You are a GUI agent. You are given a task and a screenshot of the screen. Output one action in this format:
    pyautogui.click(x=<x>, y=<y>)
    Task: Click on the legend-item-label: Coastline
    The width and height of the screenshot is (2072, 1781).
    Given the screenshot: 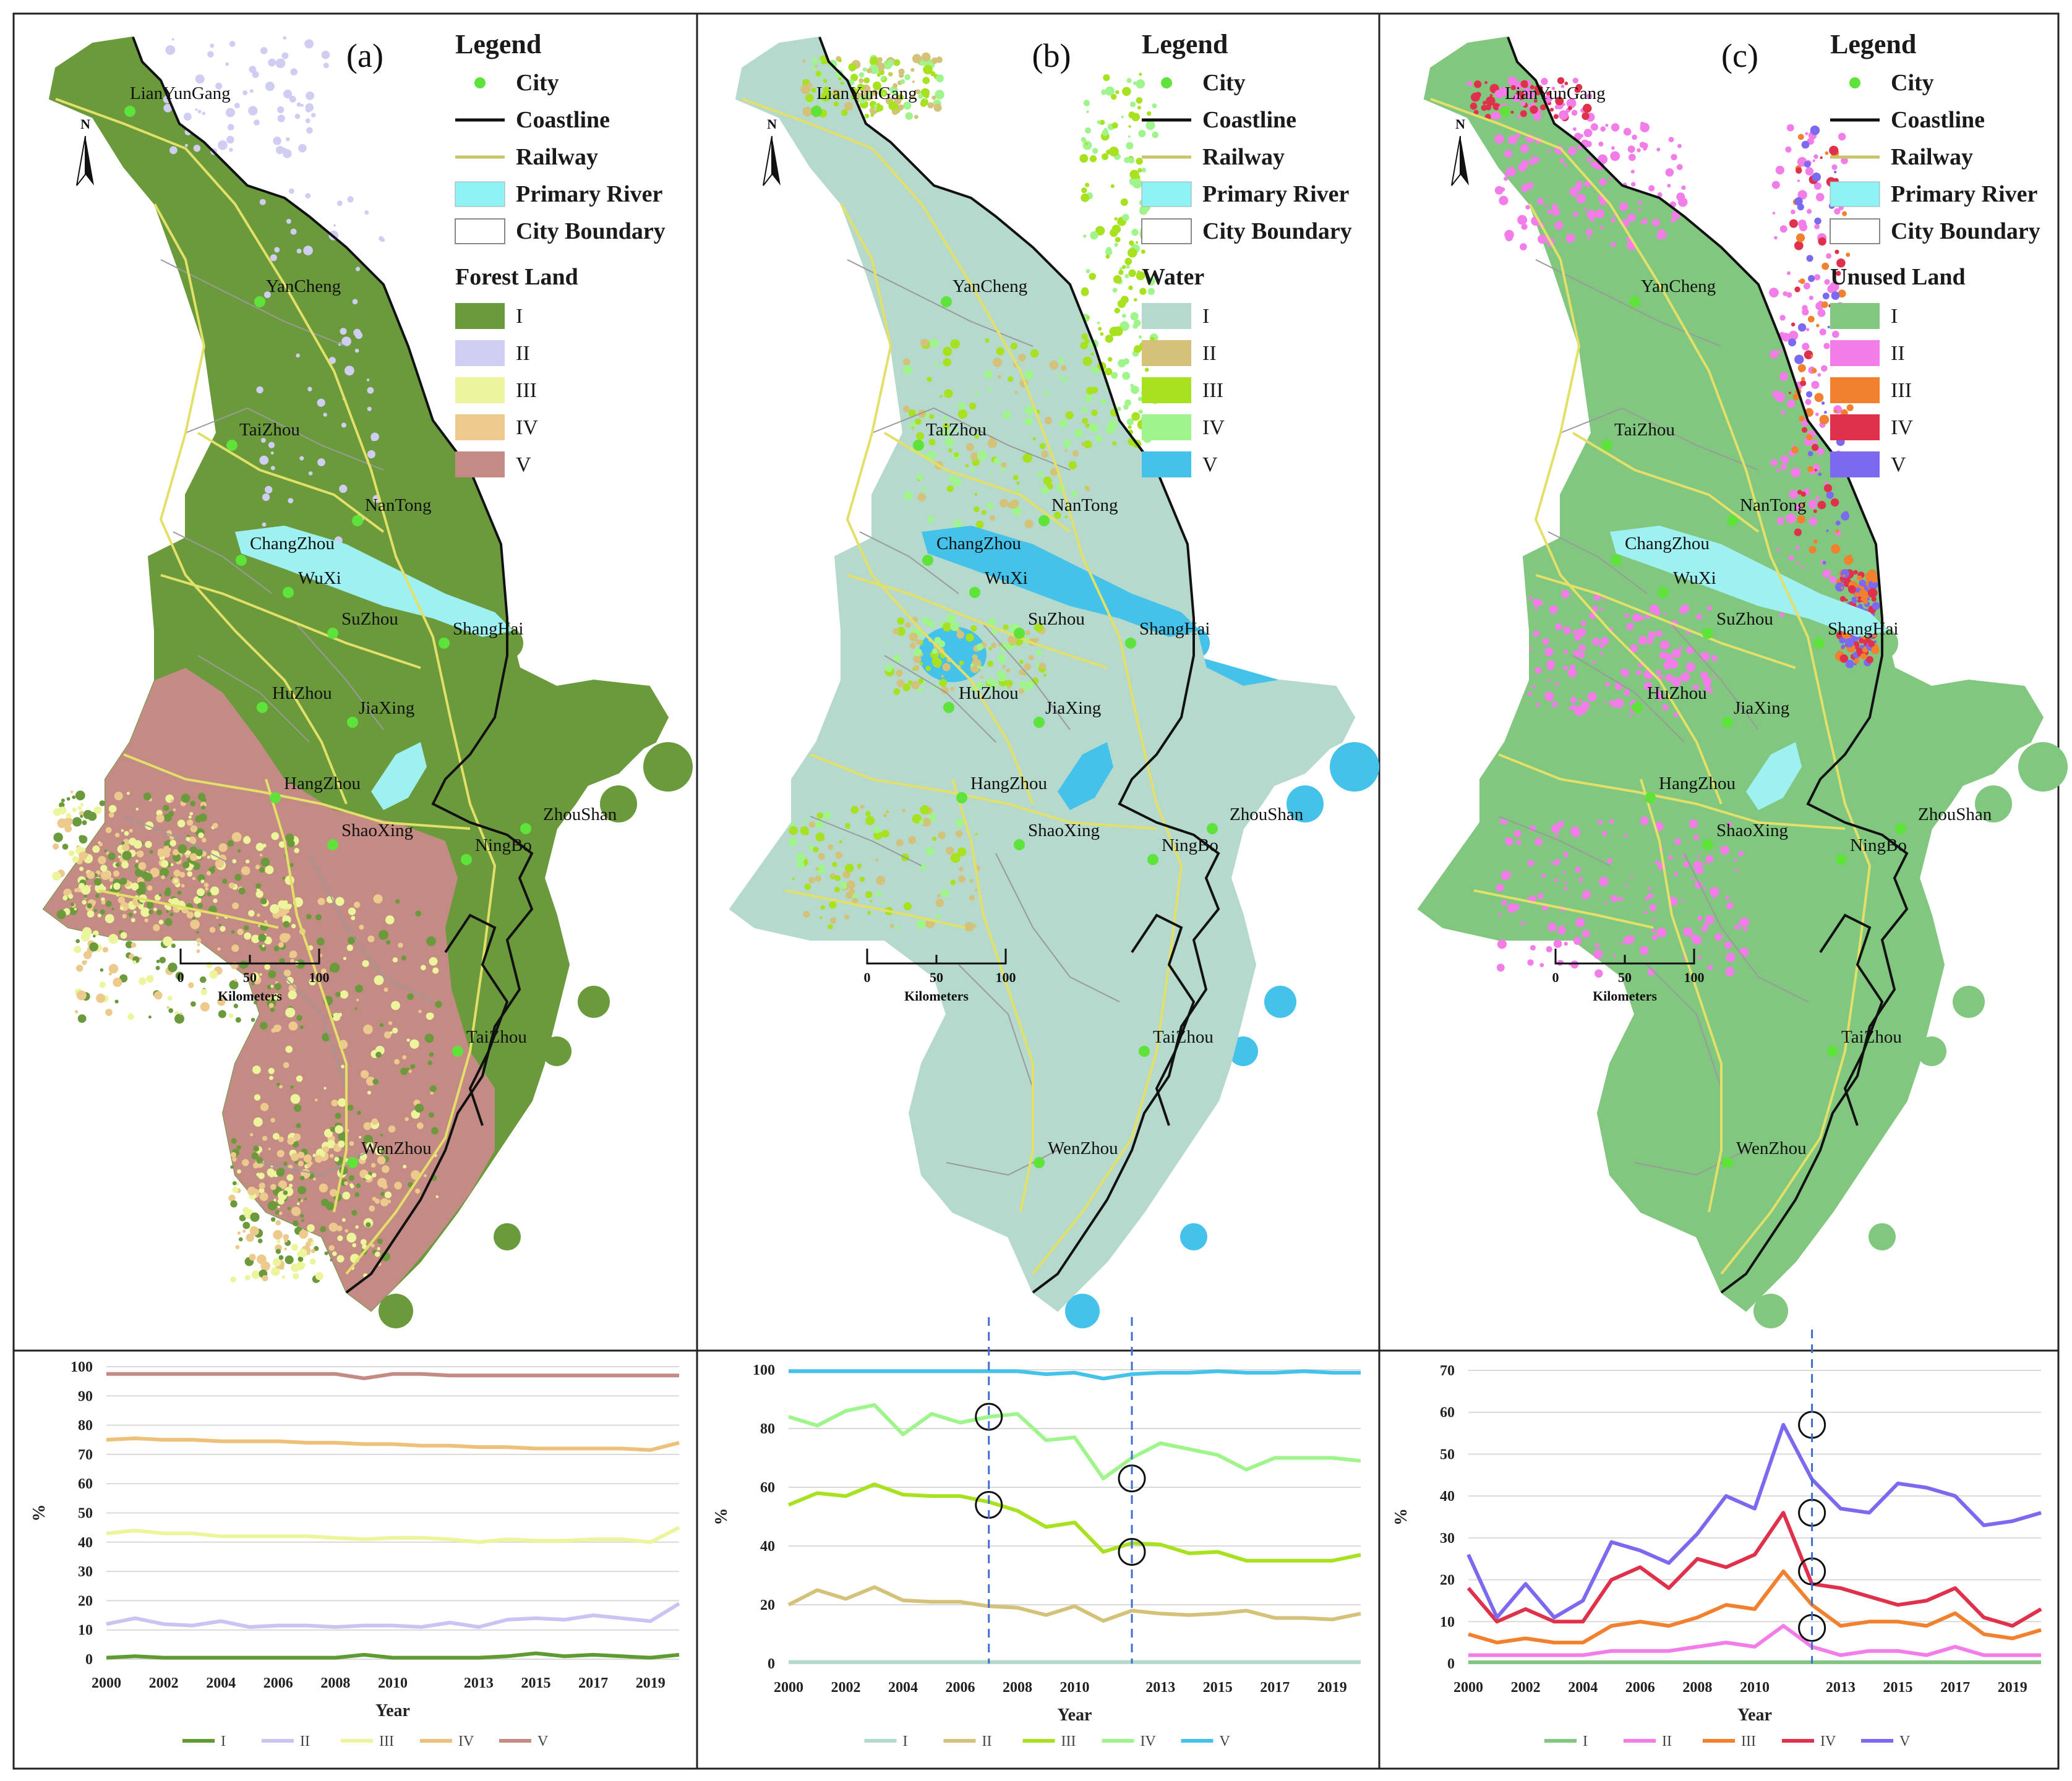 What is the action you would take?
    pyautogui.click(x=1249, y=120)
    